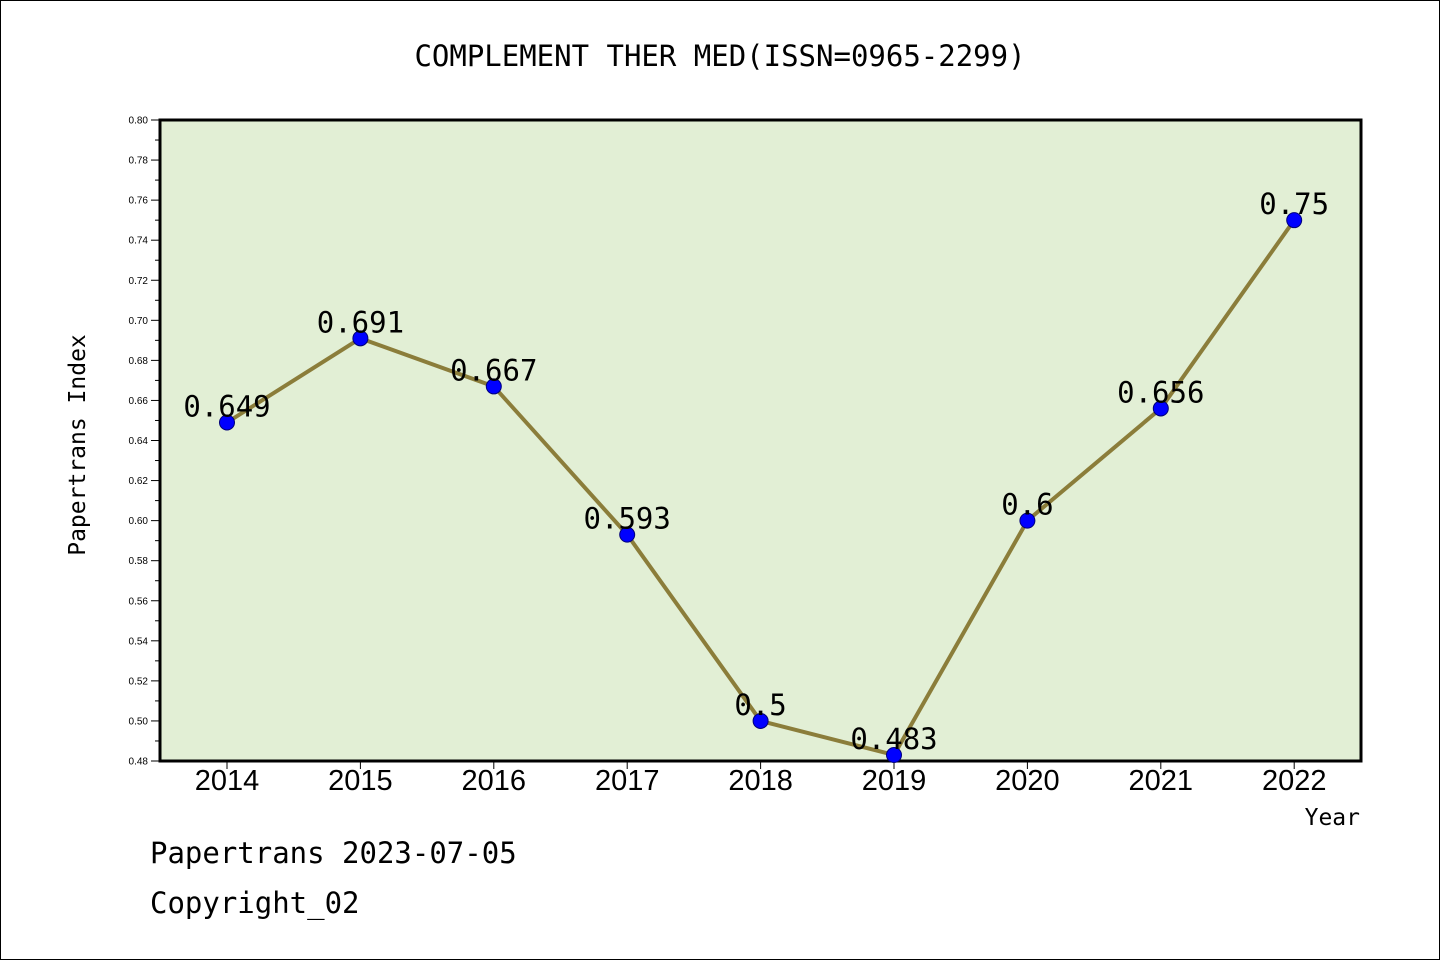  Describe the element at coordinates (139, 321) in the screenshot. I see `y-tick-label: 0.70` at that location.